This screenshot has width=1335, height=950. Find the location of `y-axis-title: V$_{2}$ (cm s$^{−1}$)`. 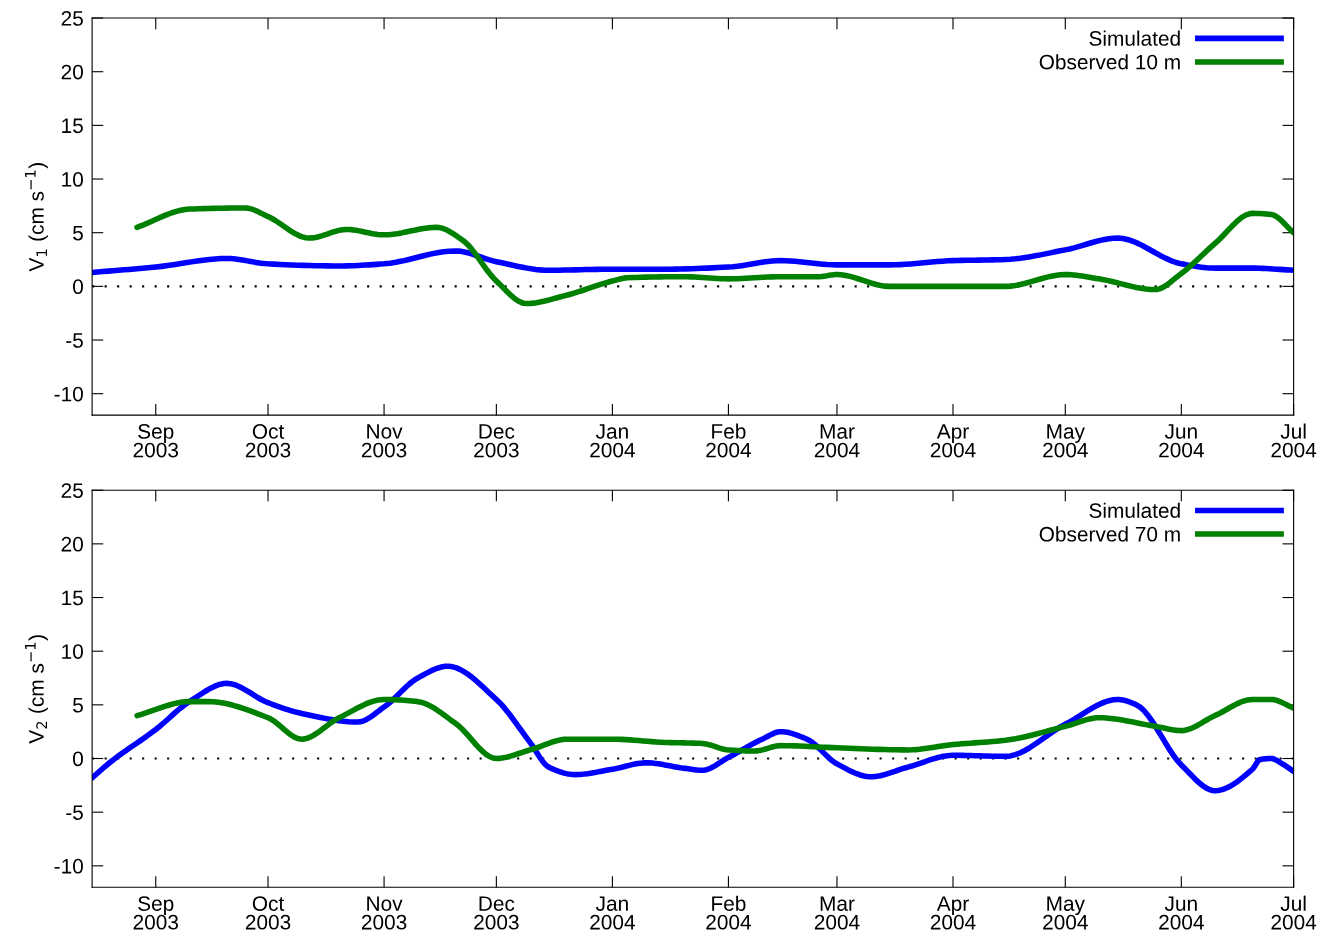

y-axis-title: V$_{2}$ (cm s$^{−1}$) is located at coordinates (36, 689).